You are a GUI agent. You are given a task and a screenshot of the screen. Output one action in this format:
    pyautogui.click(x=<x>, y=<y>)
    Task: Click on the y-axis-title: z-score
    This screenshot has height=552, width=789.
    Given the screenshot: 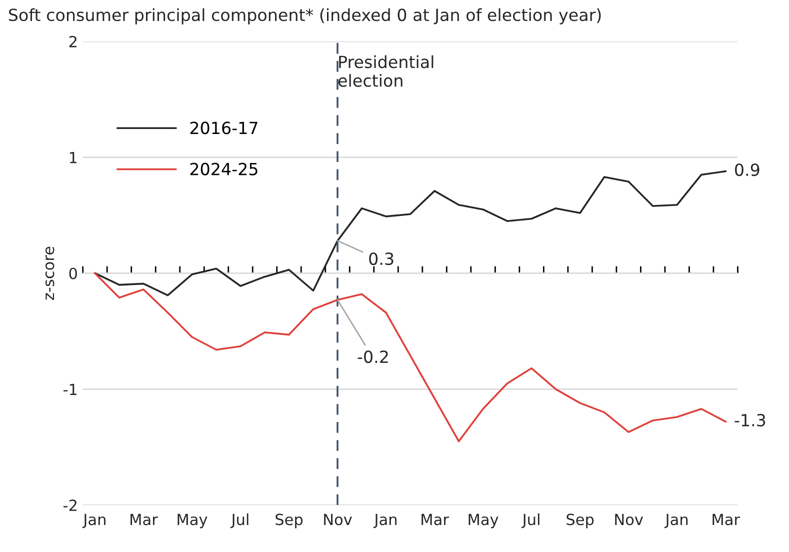 What is the action you would take?
    pyautogui.click(x=49, y=273)
    